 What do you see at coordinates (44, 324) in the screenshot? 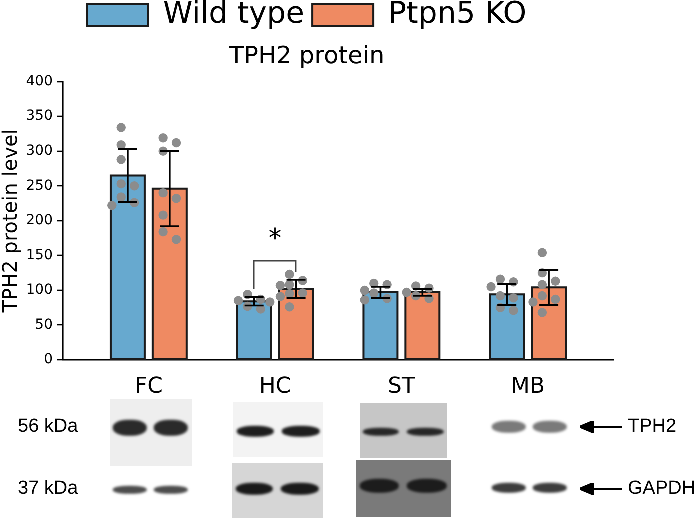
I see `y-tick-label: 50` at bounding box center [44, 324].